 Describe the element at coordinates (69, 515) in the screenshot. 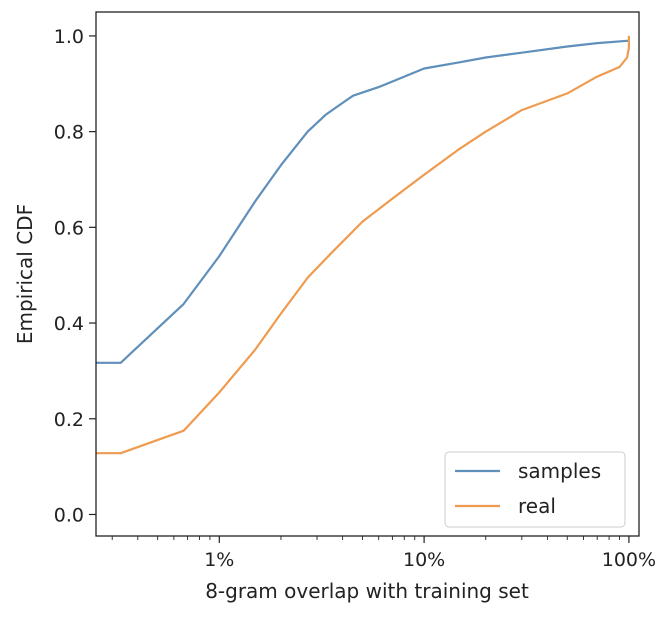

I see `y-tick-label: 0.0` at that location.